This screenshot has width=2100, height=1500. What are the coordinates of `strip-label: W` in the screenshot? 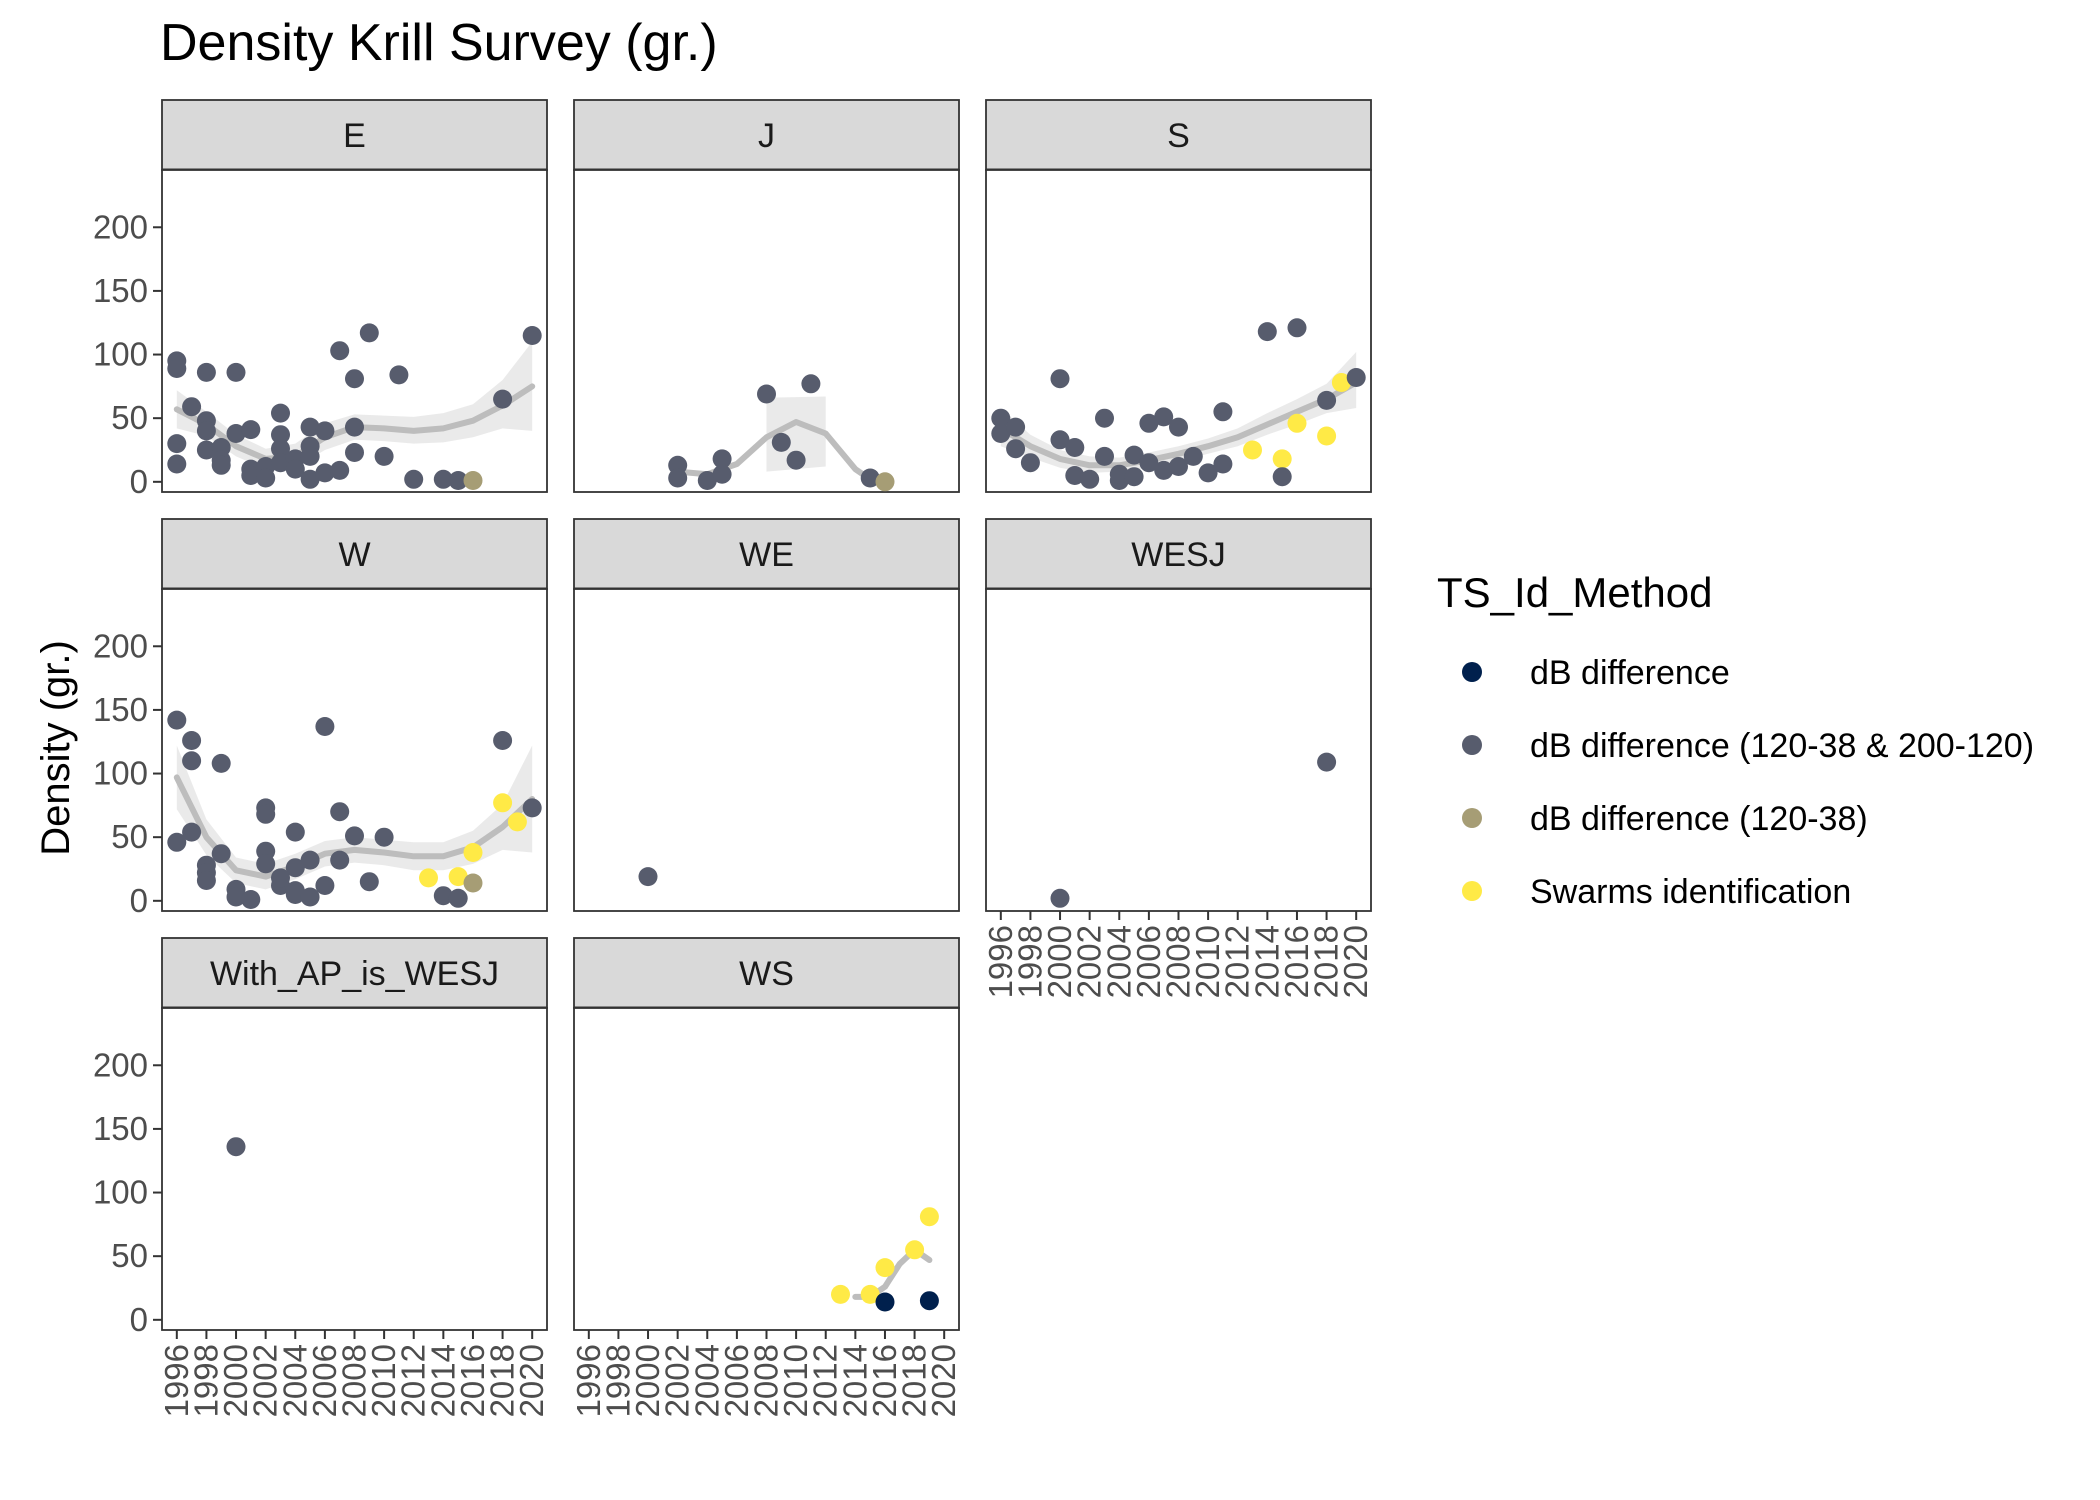 It's located at (354, 555).